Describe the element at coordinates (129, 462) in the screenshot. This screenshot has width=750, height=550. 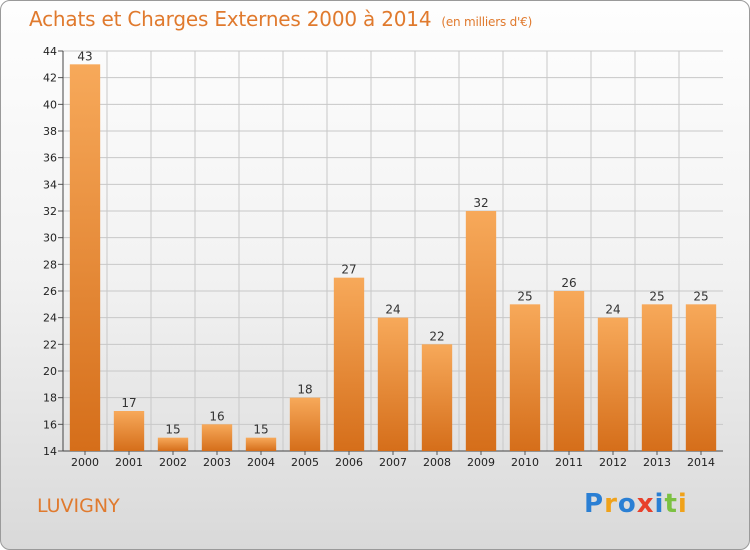
I see `x-tick-label: 2001` at that location.